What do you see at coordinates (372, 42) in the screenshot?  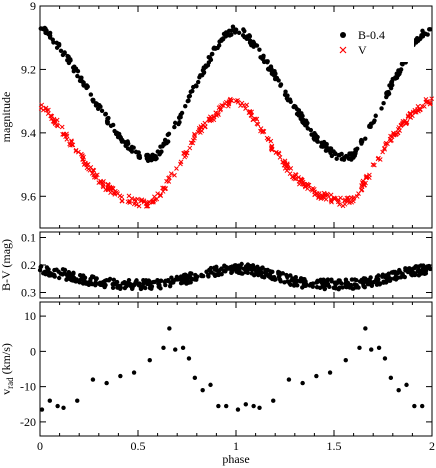 I see `legend: B-0.4V` at bounding box center [372, 42].